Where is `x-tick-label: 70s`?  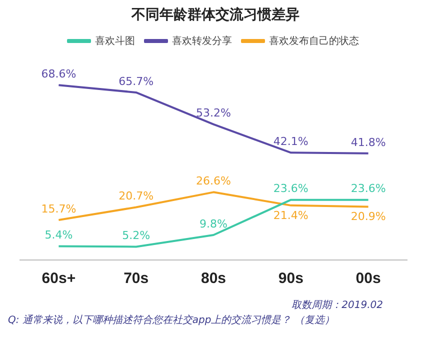 x-tick-label: 70s is located at coordinates (136, 279).